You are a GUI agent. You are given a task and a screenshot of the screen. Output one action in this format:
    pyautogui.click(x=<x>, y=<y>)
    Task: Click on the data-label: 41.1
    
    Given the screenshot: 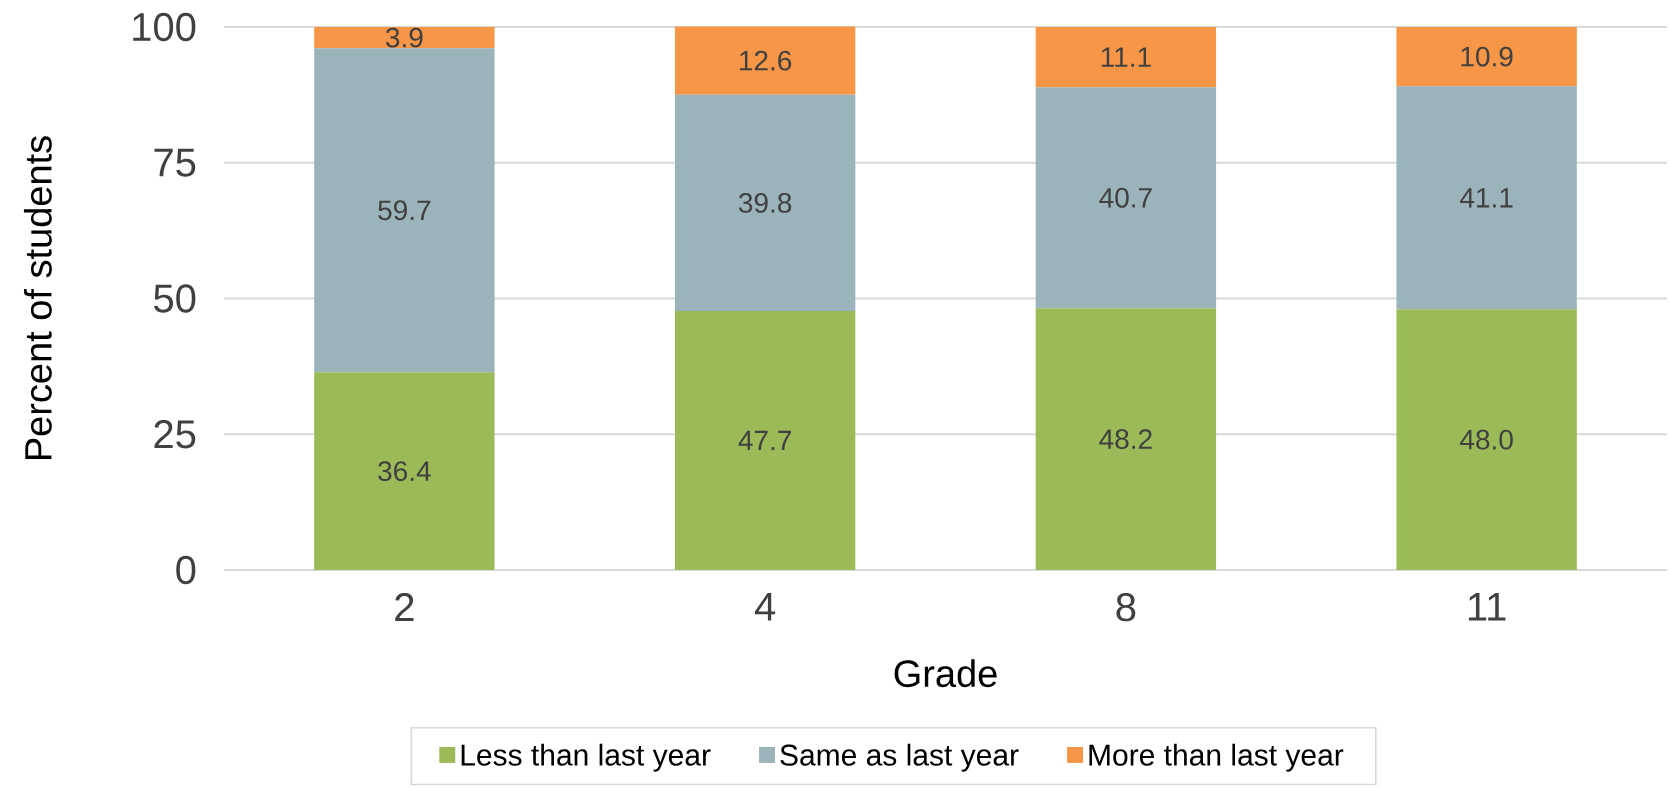 What is the action you would take?
    pyautogui.click(x=1486, y=198)
    